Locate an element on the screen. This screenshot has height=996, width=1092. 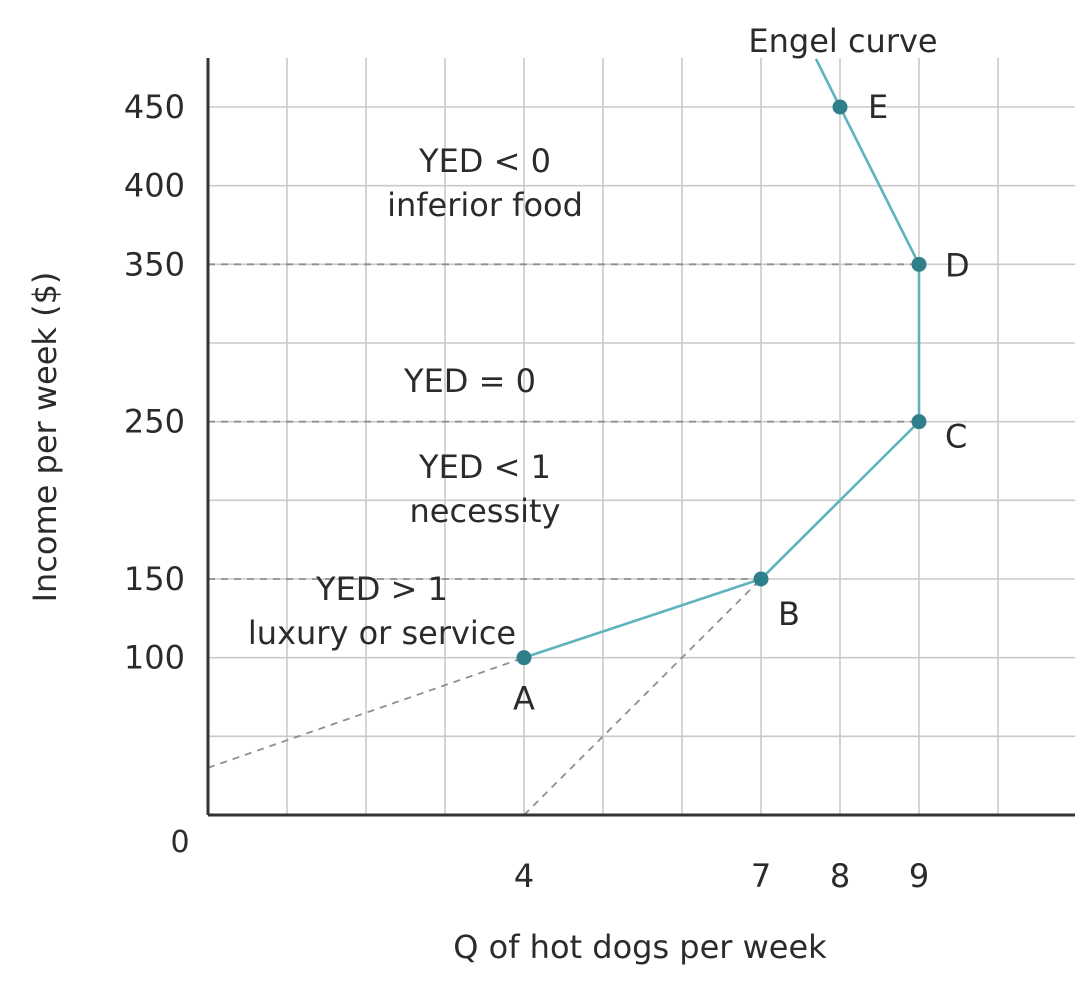
series-name-label: Engel curve is located at coordinates (842, 41).